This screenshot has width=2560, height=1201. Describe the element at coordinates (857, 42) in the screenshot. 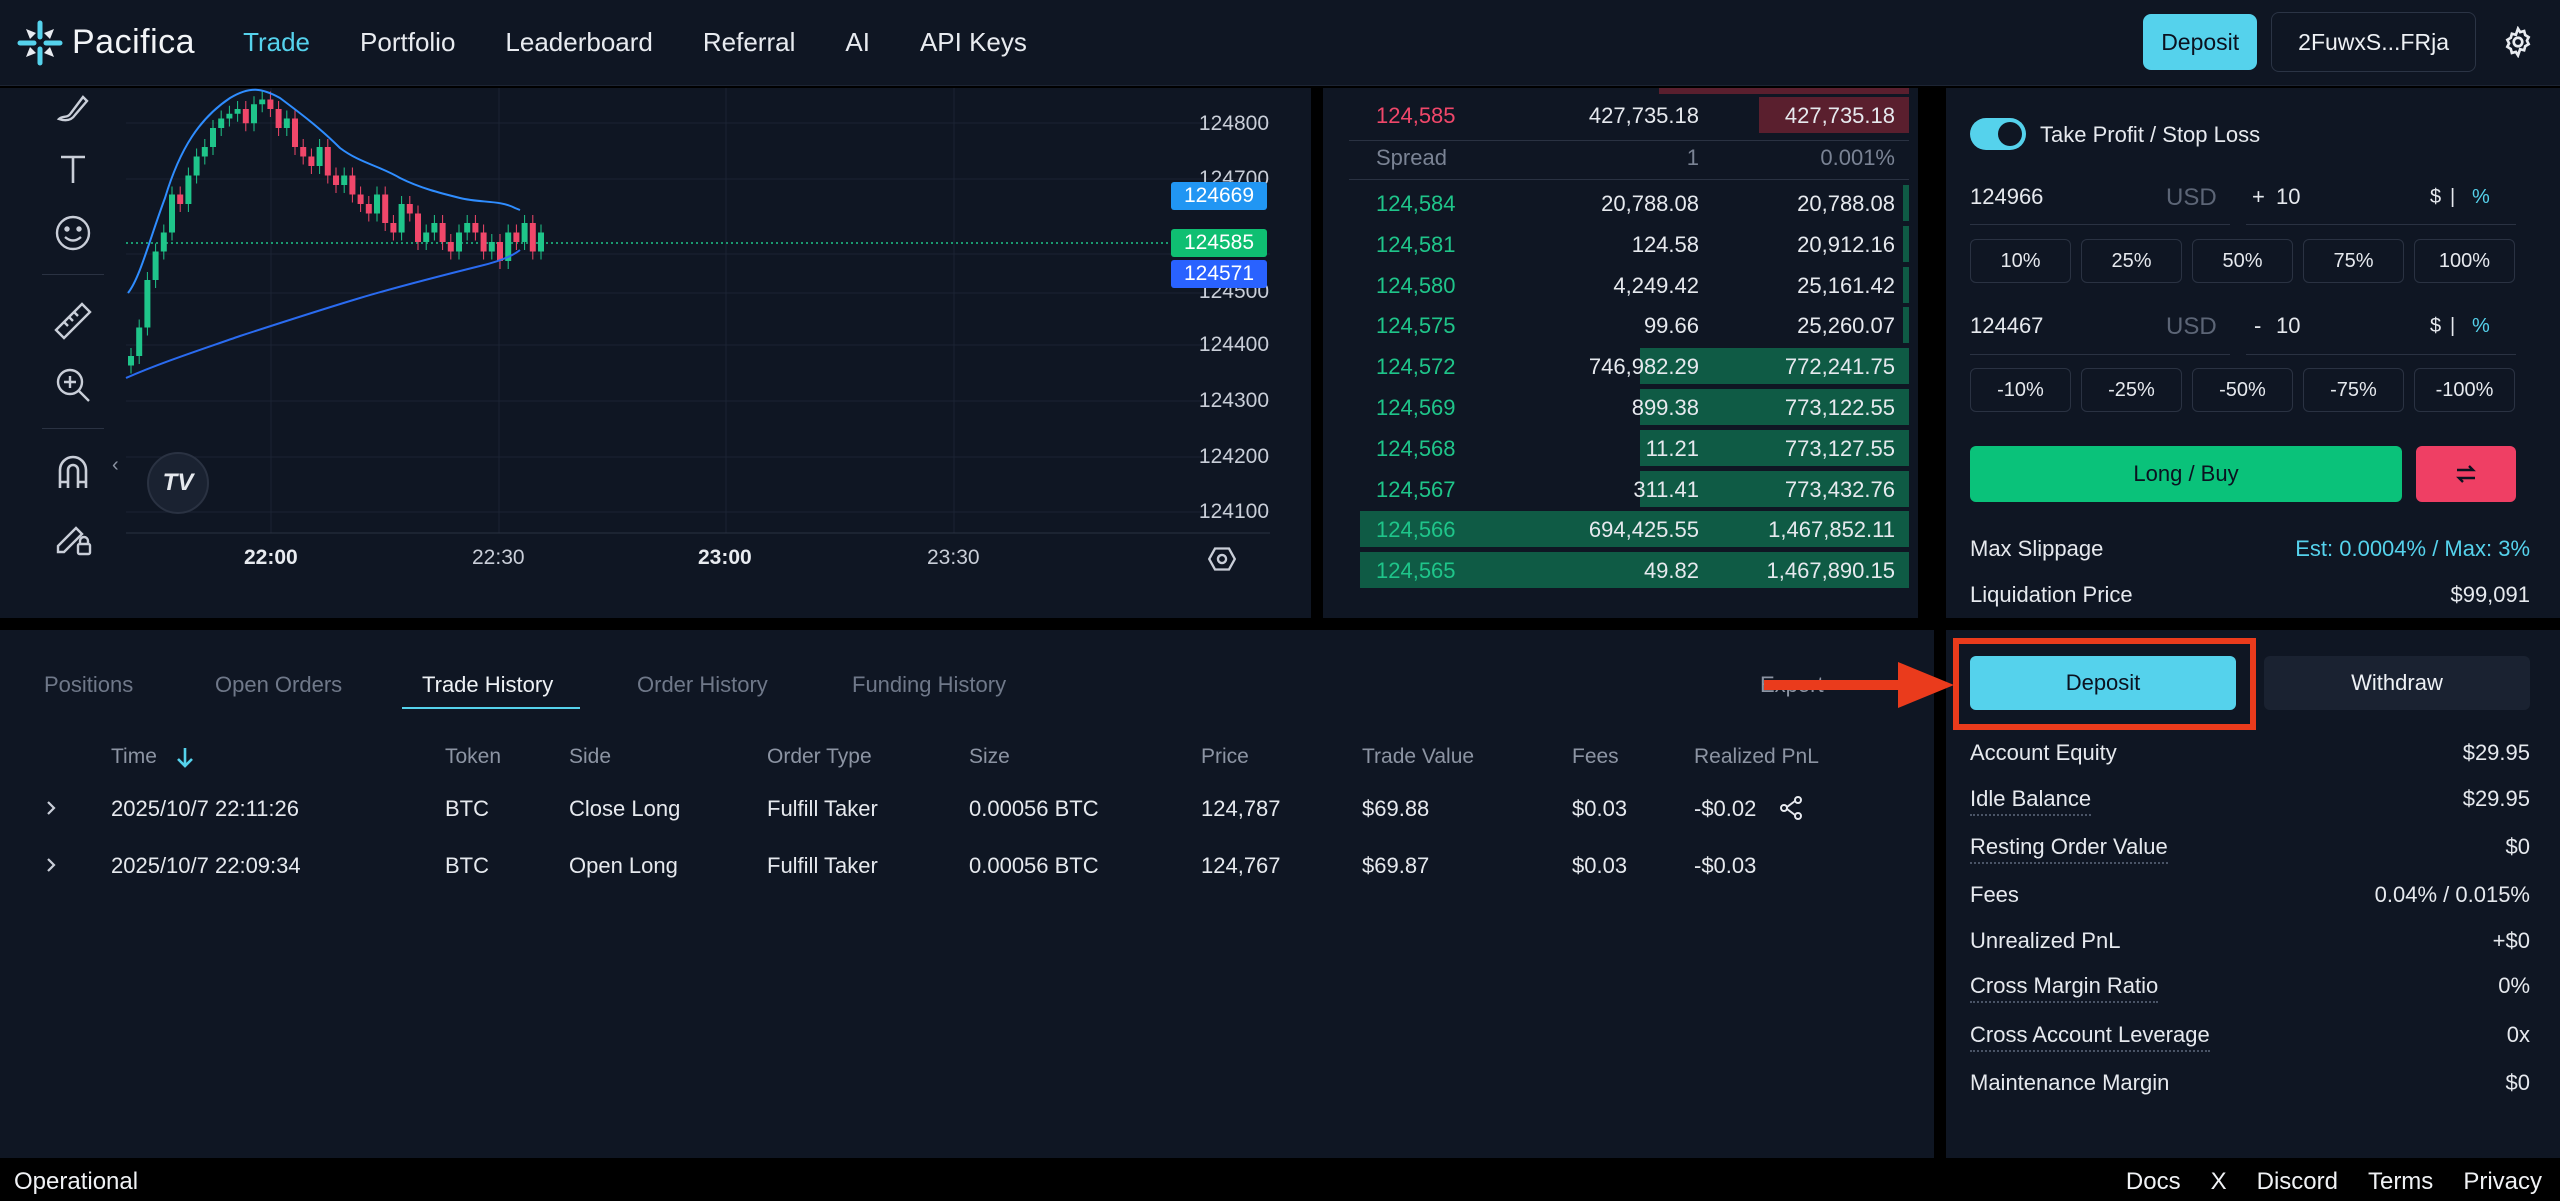

I see `nav-ai: AI` at that location.